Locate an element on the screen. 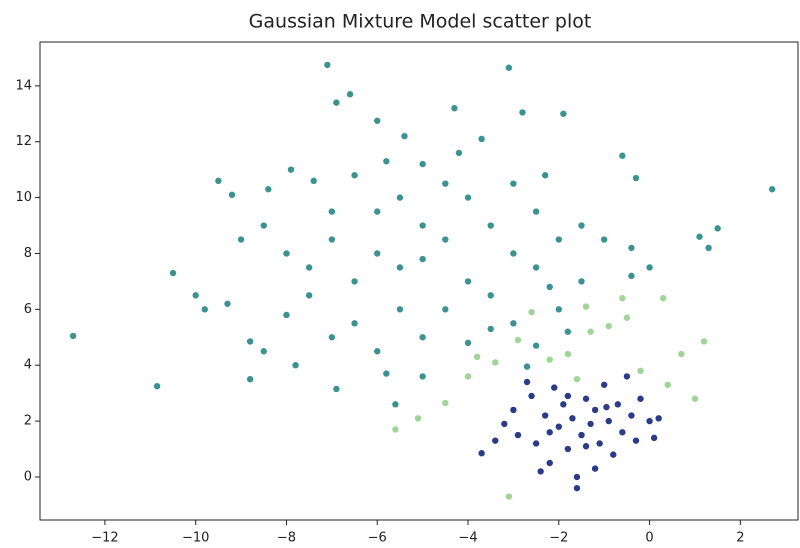 This screenshot has height=548, width=800. y-tick-label: 2 is located at coordinates (28, 421).